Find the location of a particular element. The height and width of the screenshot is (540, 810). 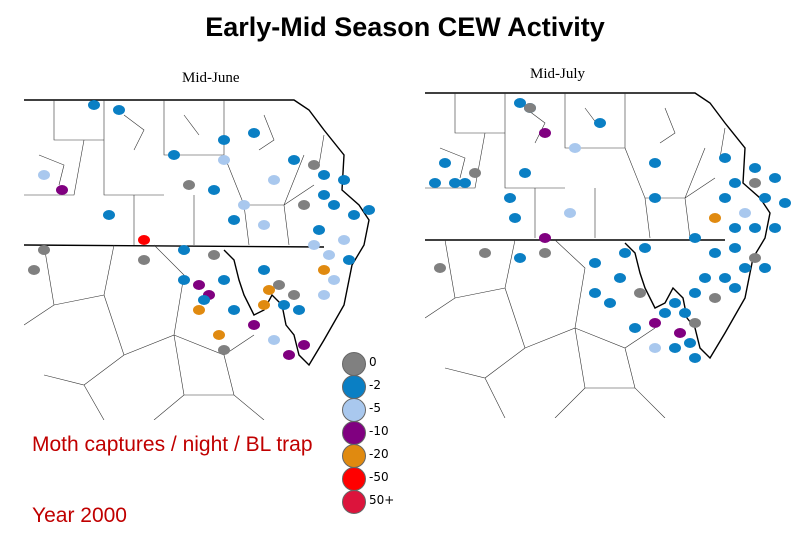

legend-item-2: -2 is located at coordinates (378, 387).